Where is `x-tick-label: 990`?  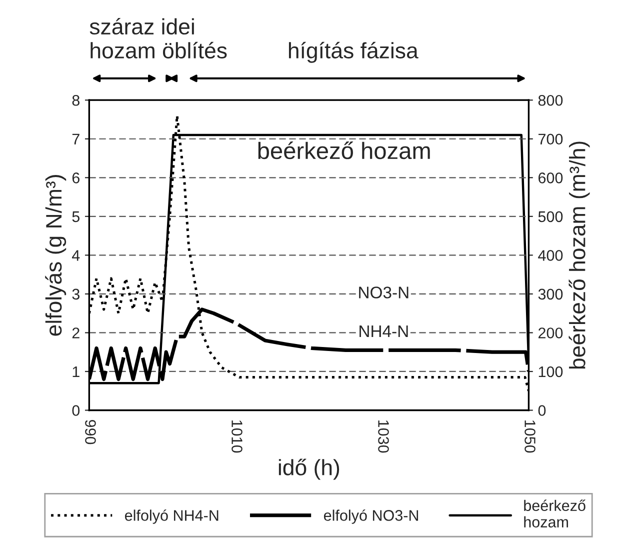
x-tick-label: 990 is located at coordinates (90, 432).